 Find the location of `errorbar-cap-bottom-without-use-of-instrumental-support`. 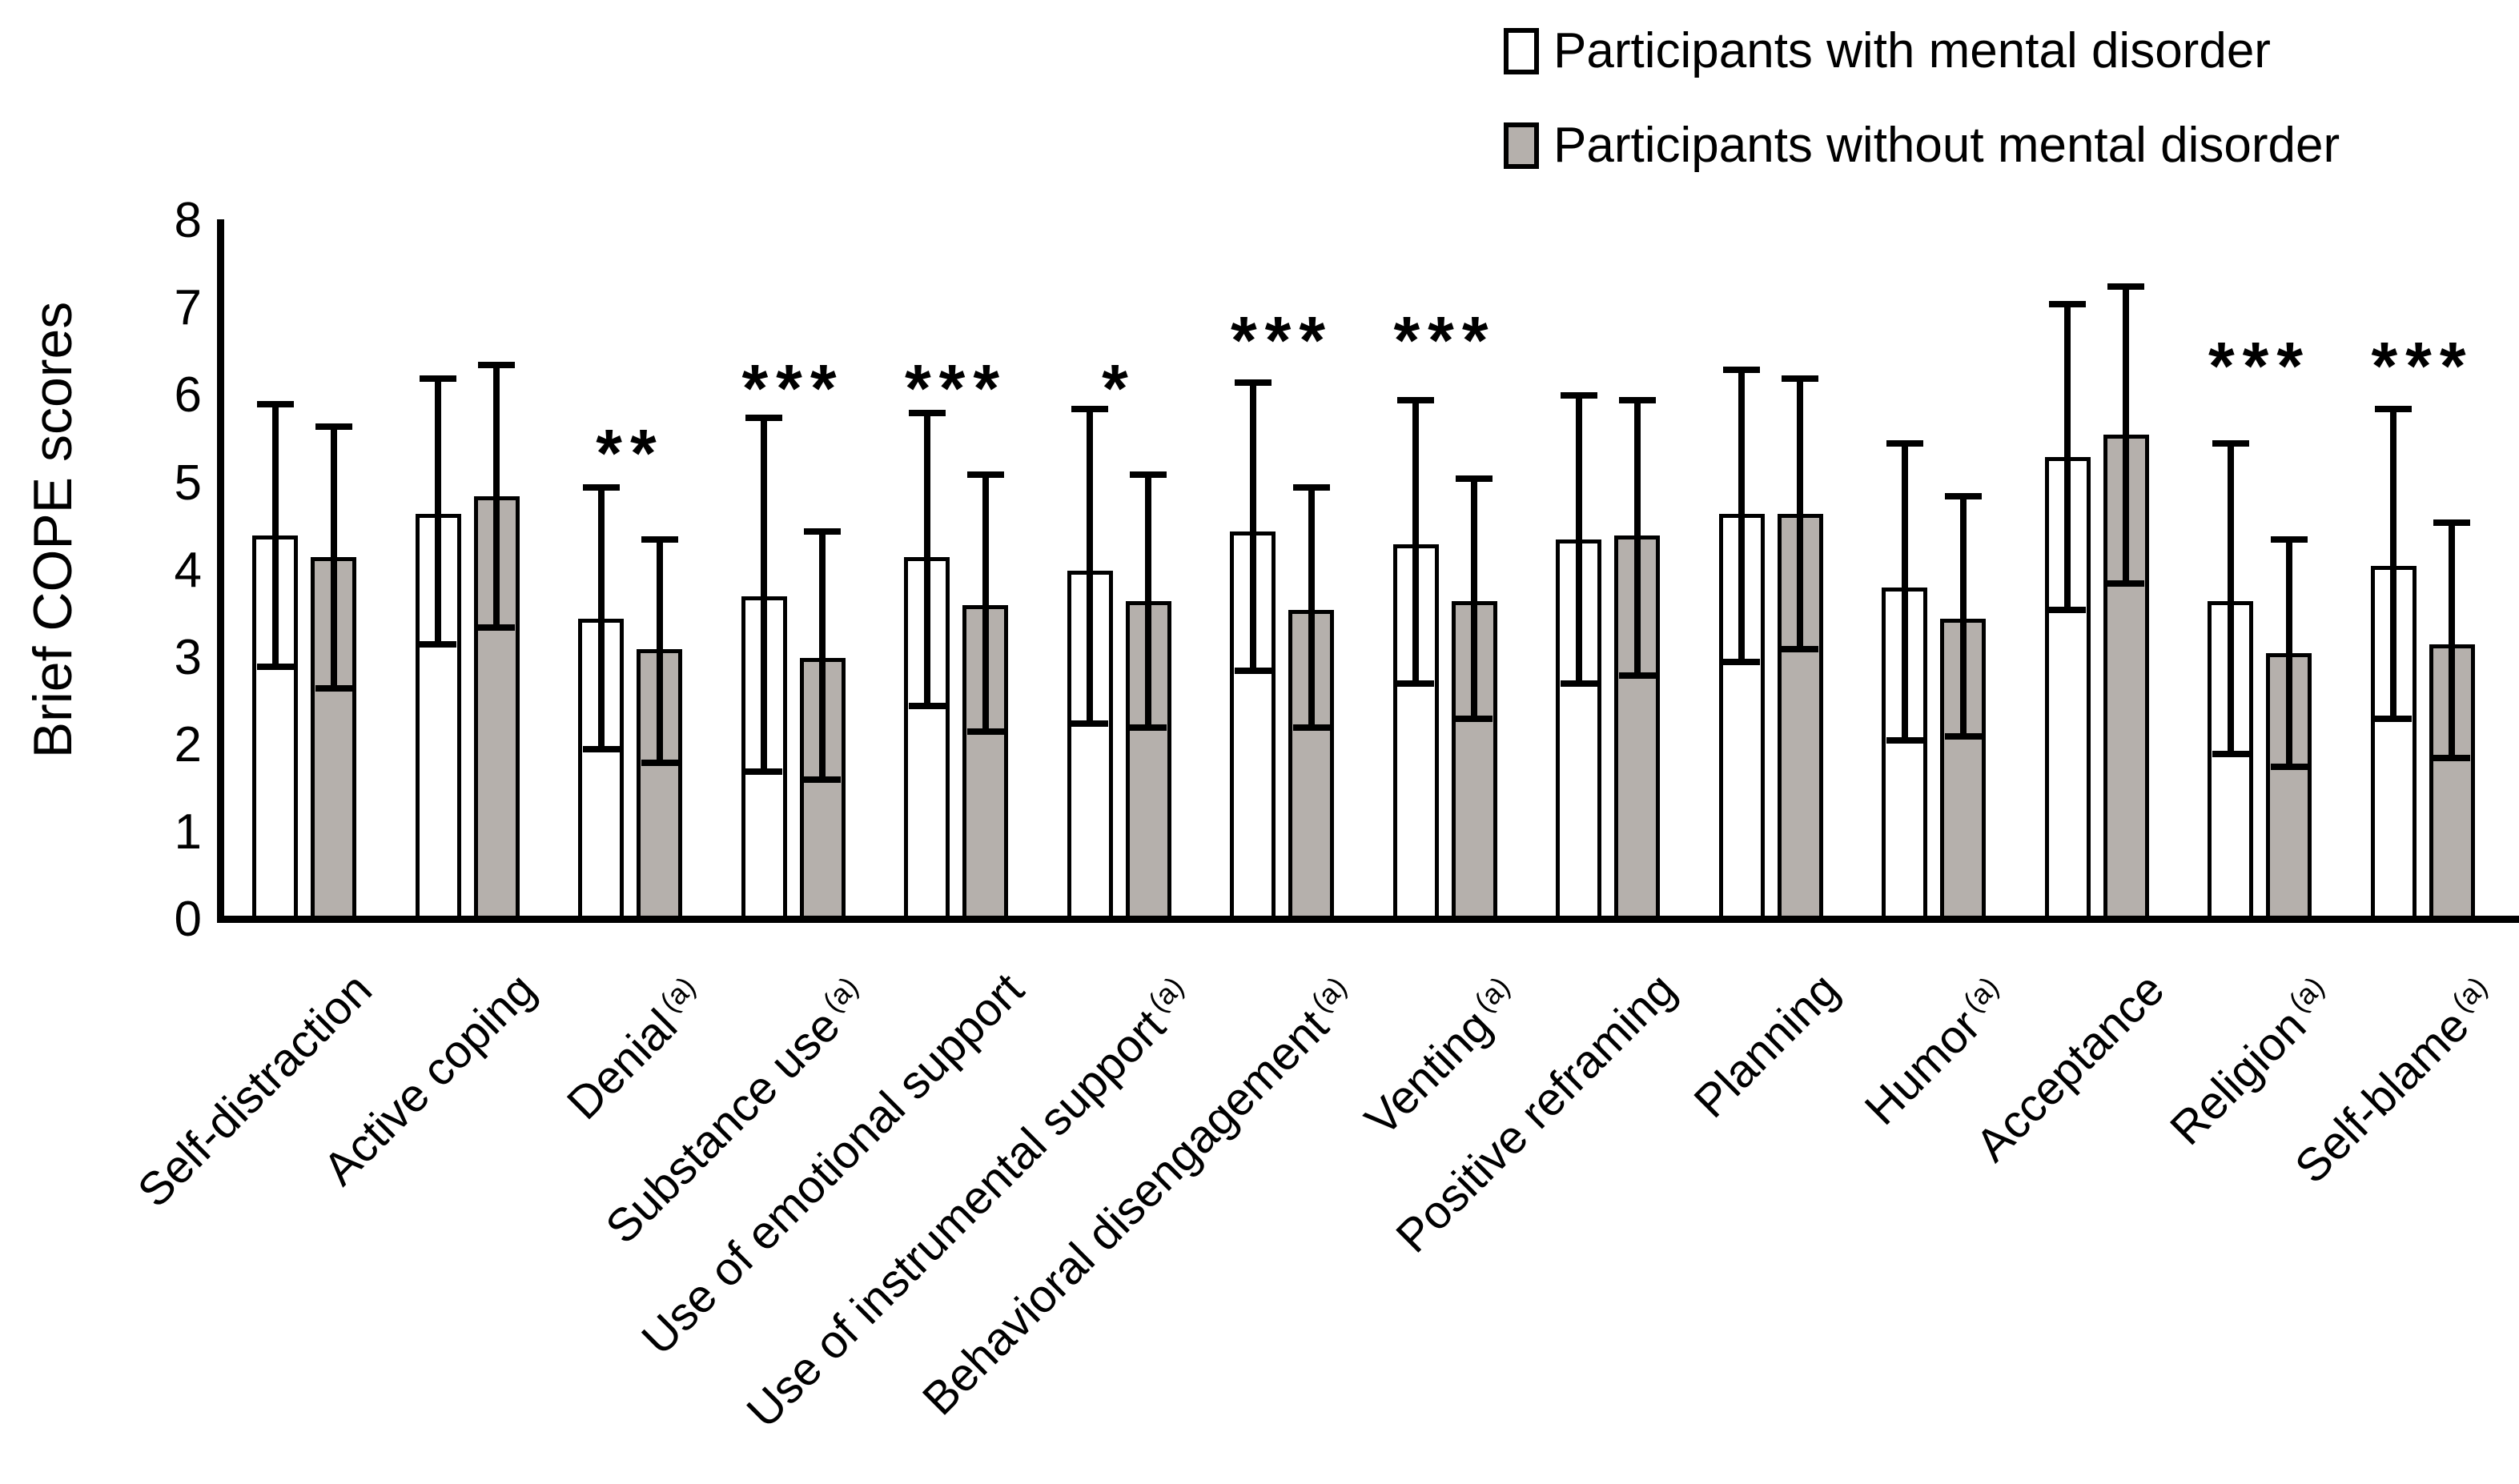

errorbar-cap-bottom-without-use-of-instrumental-support is located at coordinates (1148, 727).